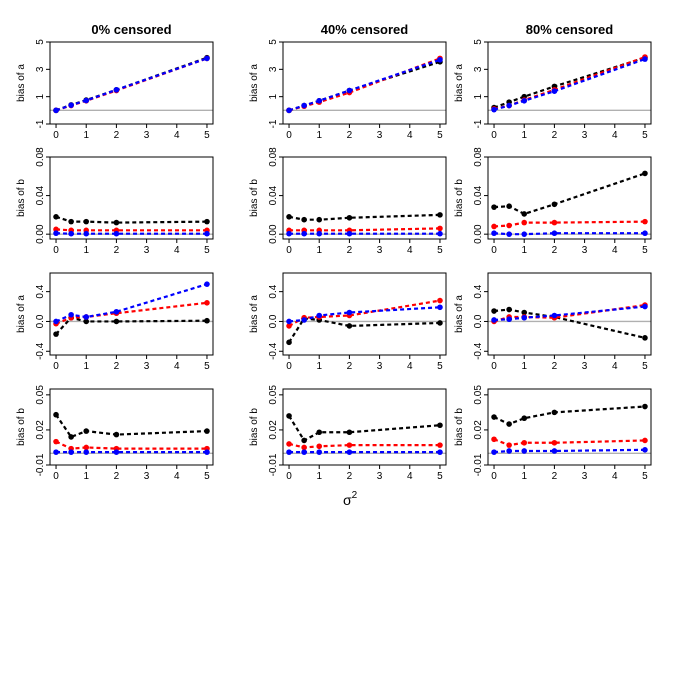 The width and height of the screenshot is (700, 700). What do you see at coordinates (355, 495) in the screenshot?
I see `x-axis-label-superscript: 2` at bounding box center [355, 495].